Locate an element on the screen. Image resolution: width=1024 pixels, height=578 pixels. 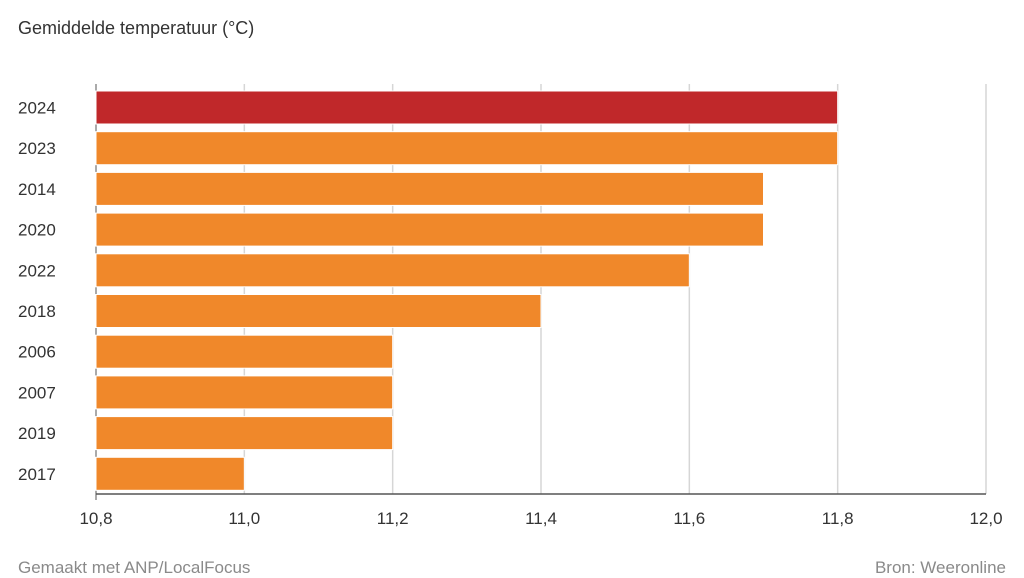
x-tick-label: 12,0 is located at coordinates (985, 518).